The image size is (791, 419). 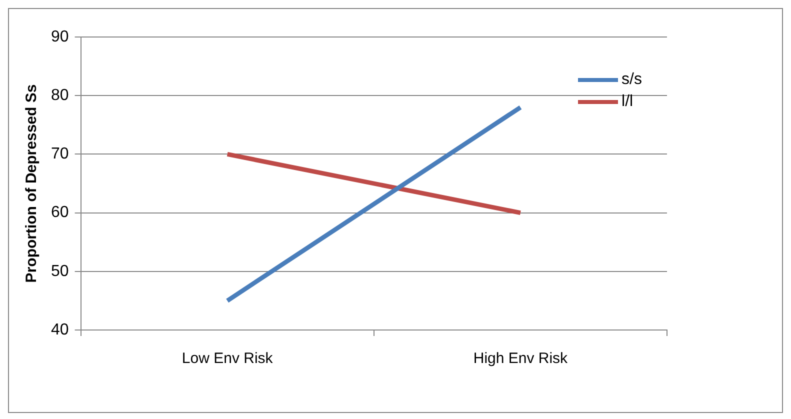 What do you see at coordinates (60, 329) in the screenshot?
I see `y-tick-label: 40` at bounding box center [60, 329].